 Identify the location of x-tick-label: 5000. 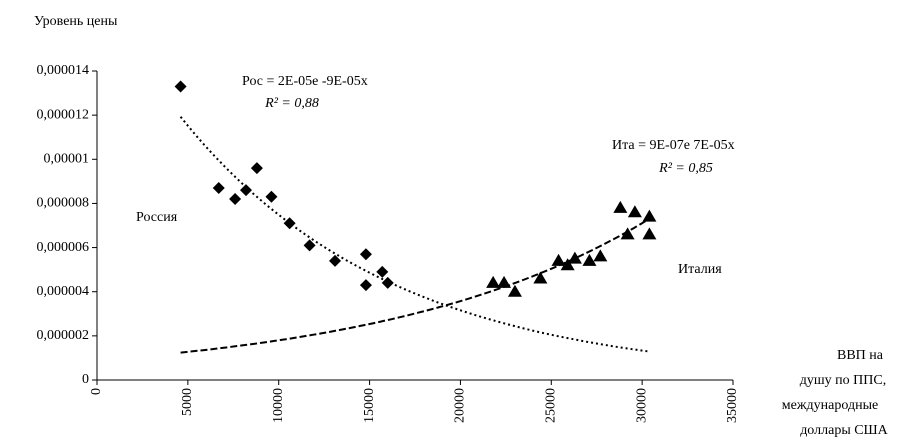
(187, 402).